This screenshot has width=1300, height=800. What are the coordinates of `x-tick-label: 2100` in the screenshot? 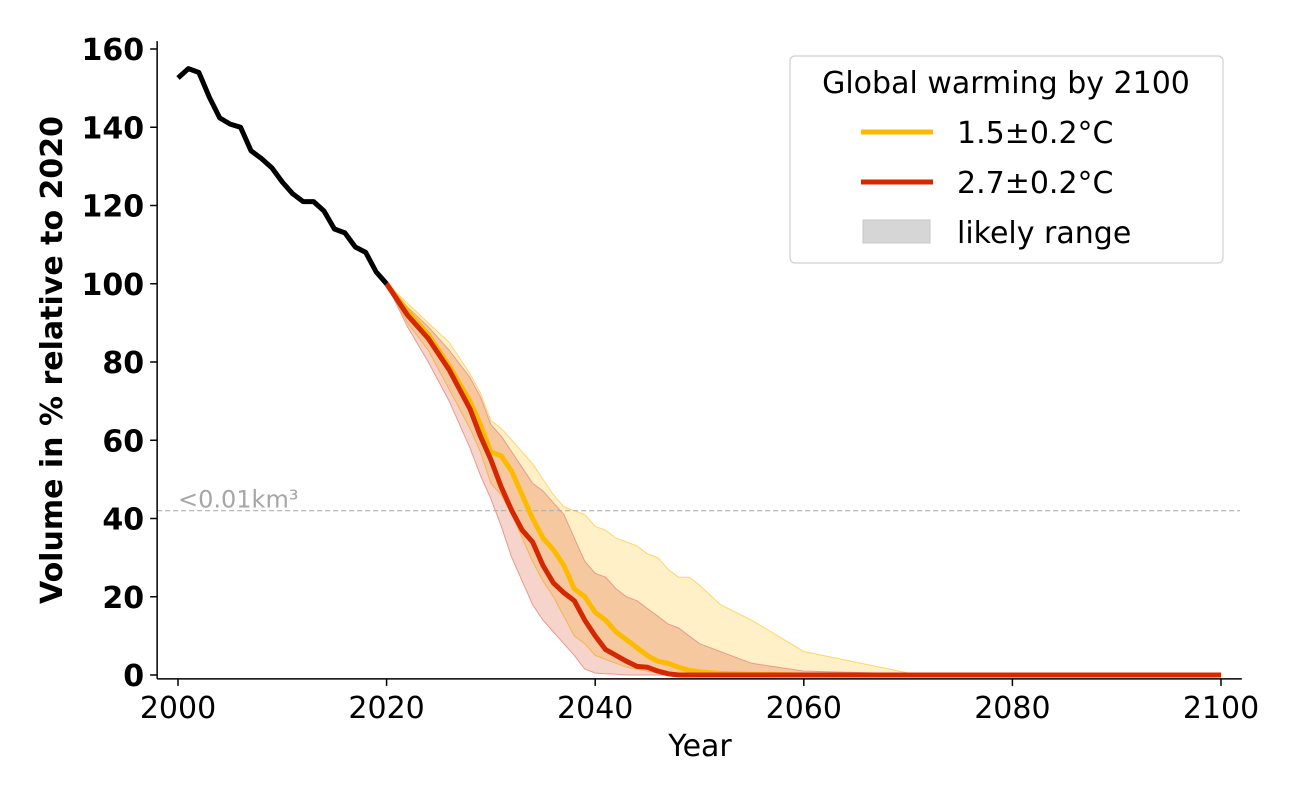 It's located at (1221, 708).